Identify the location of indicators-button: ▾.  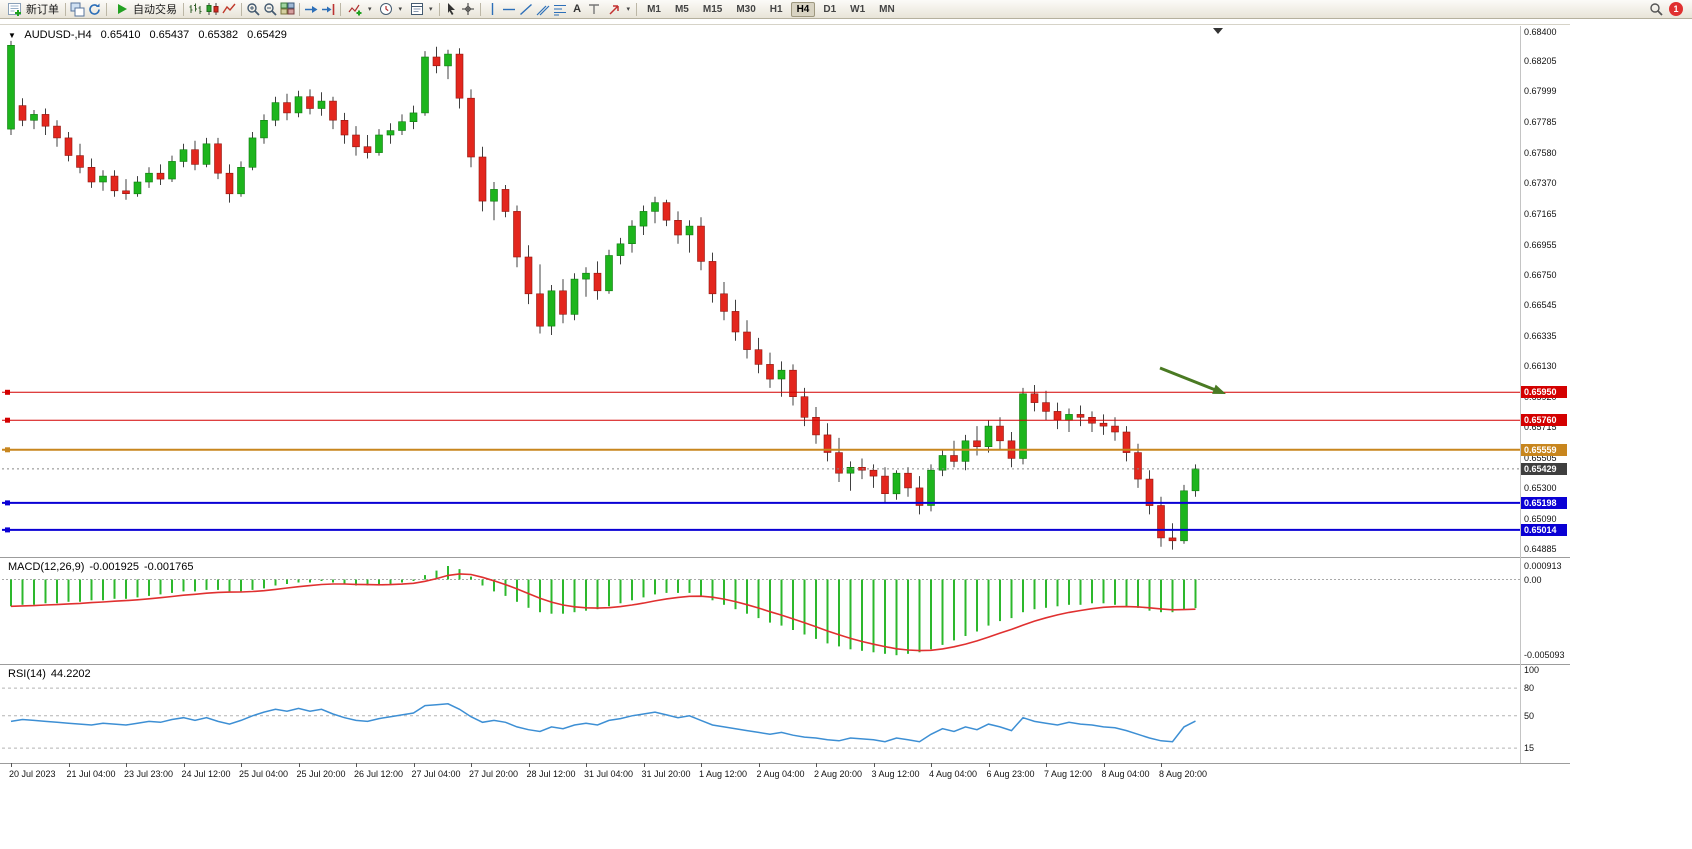
(359, 9).